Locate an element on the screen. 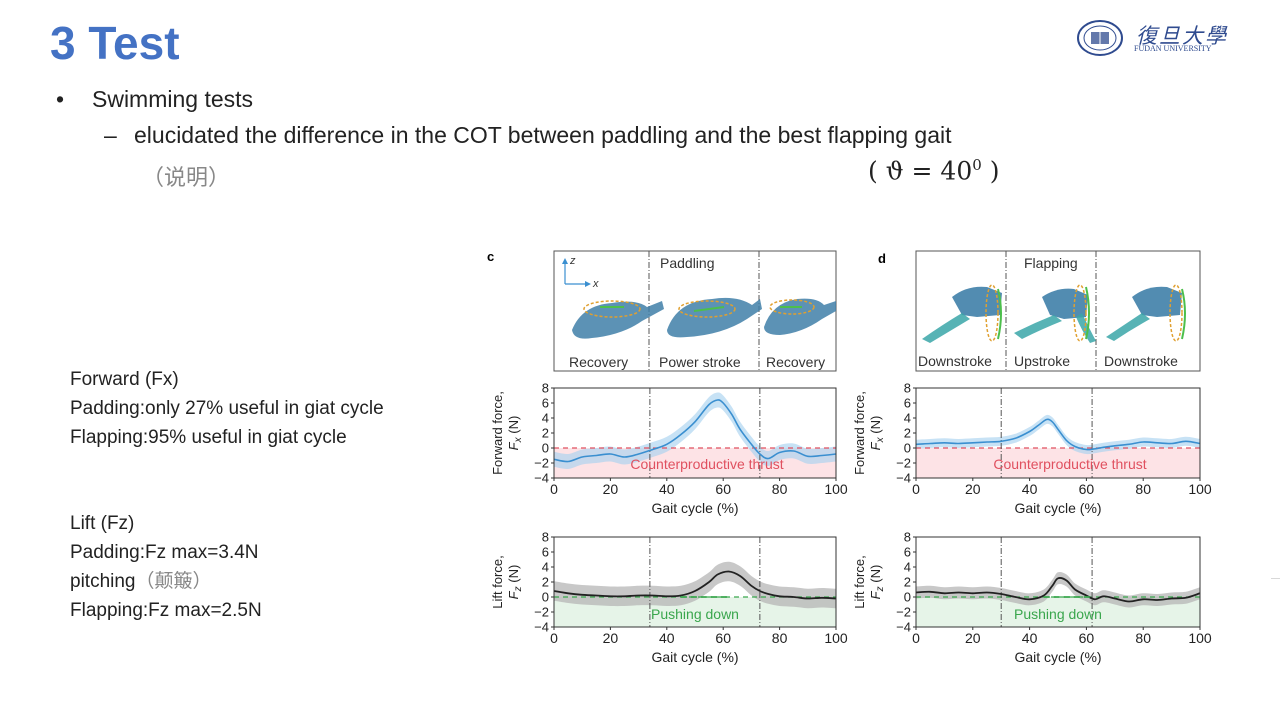 Image resolution: width=1280 pixels, height=720 pixels. y-tick-label-d-lift-5: −2 is located at coordinates (903, 612).